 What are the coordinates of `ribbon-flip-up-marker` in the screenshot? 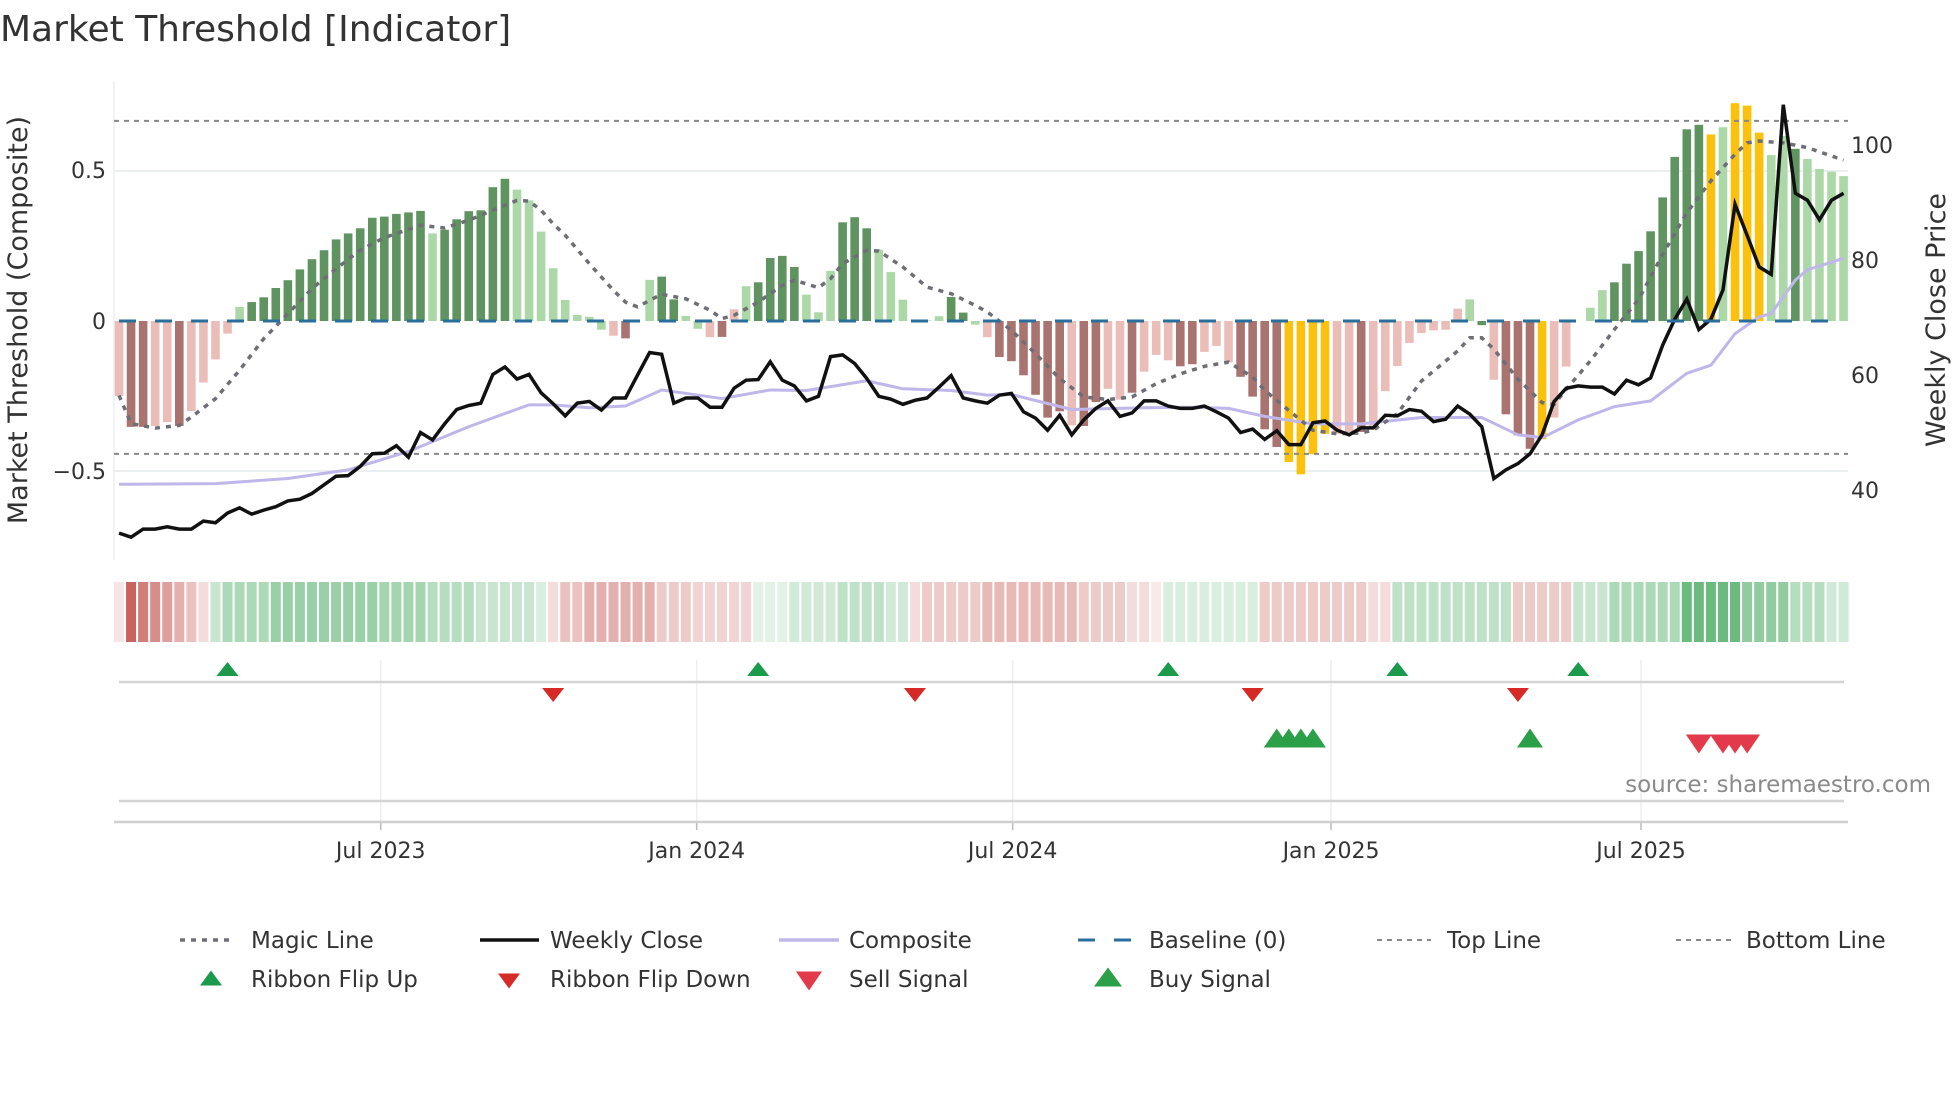 It's located at (758, 669).